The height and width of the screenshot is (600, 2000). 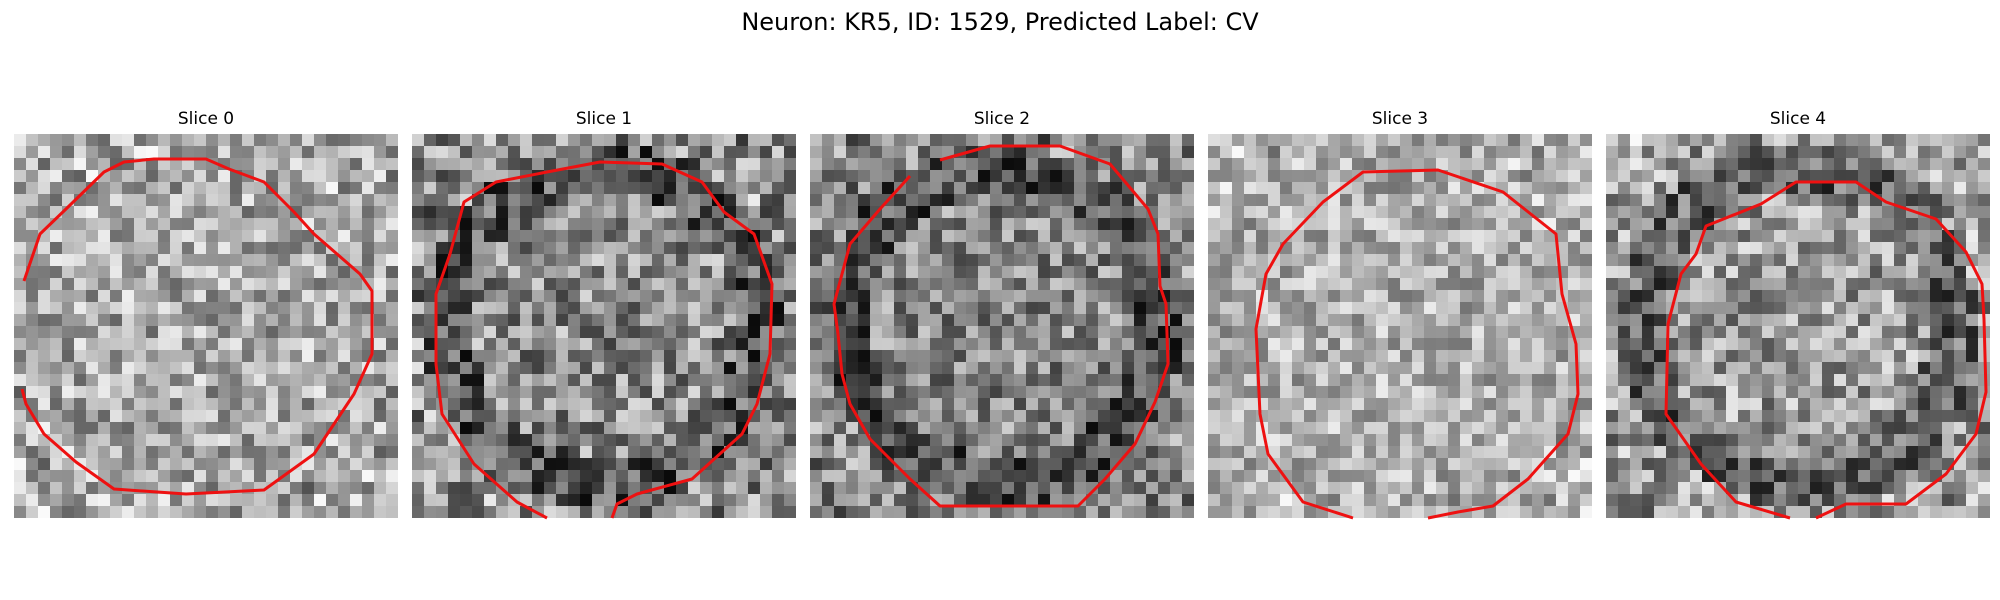 I want to click on slice-panel-2: Slice 2, so click(x=1002, y=313).